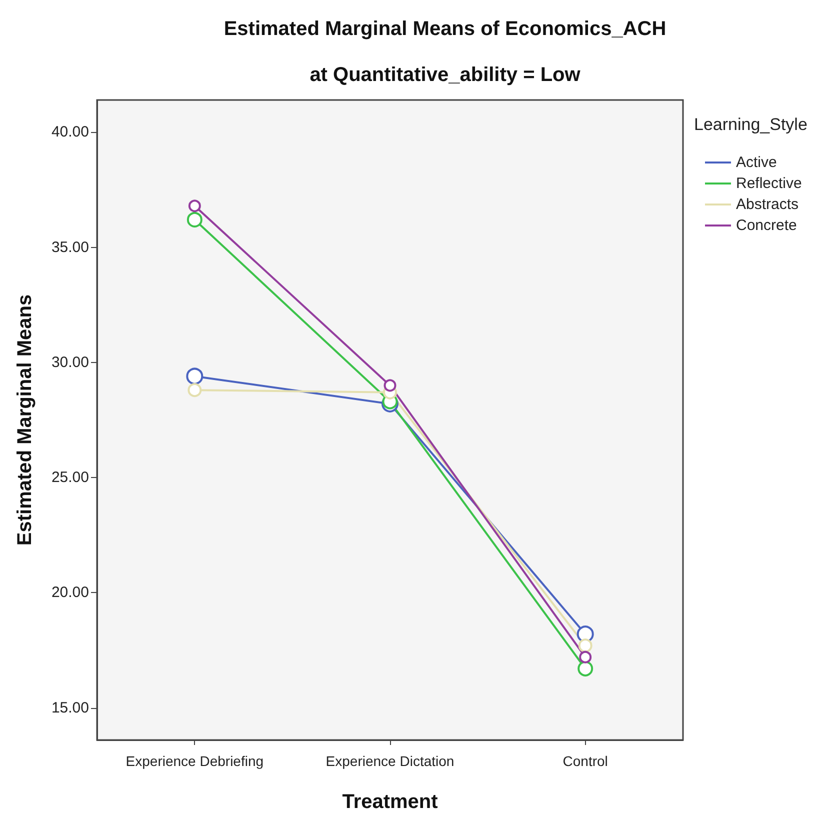 The height and width of the screenshot is (825, 826). I want to click on x-tick-label: Control, so click(585, 761).